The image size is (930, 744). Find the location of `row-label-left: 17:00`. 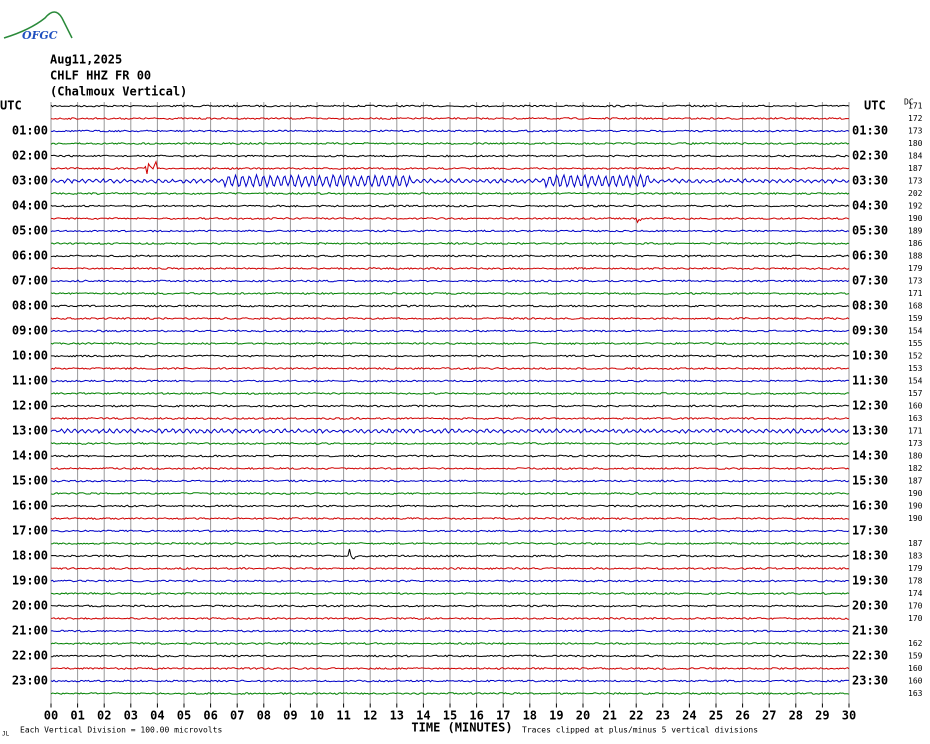

row-label-left: 17:00 is located at coordinates (30, 531).